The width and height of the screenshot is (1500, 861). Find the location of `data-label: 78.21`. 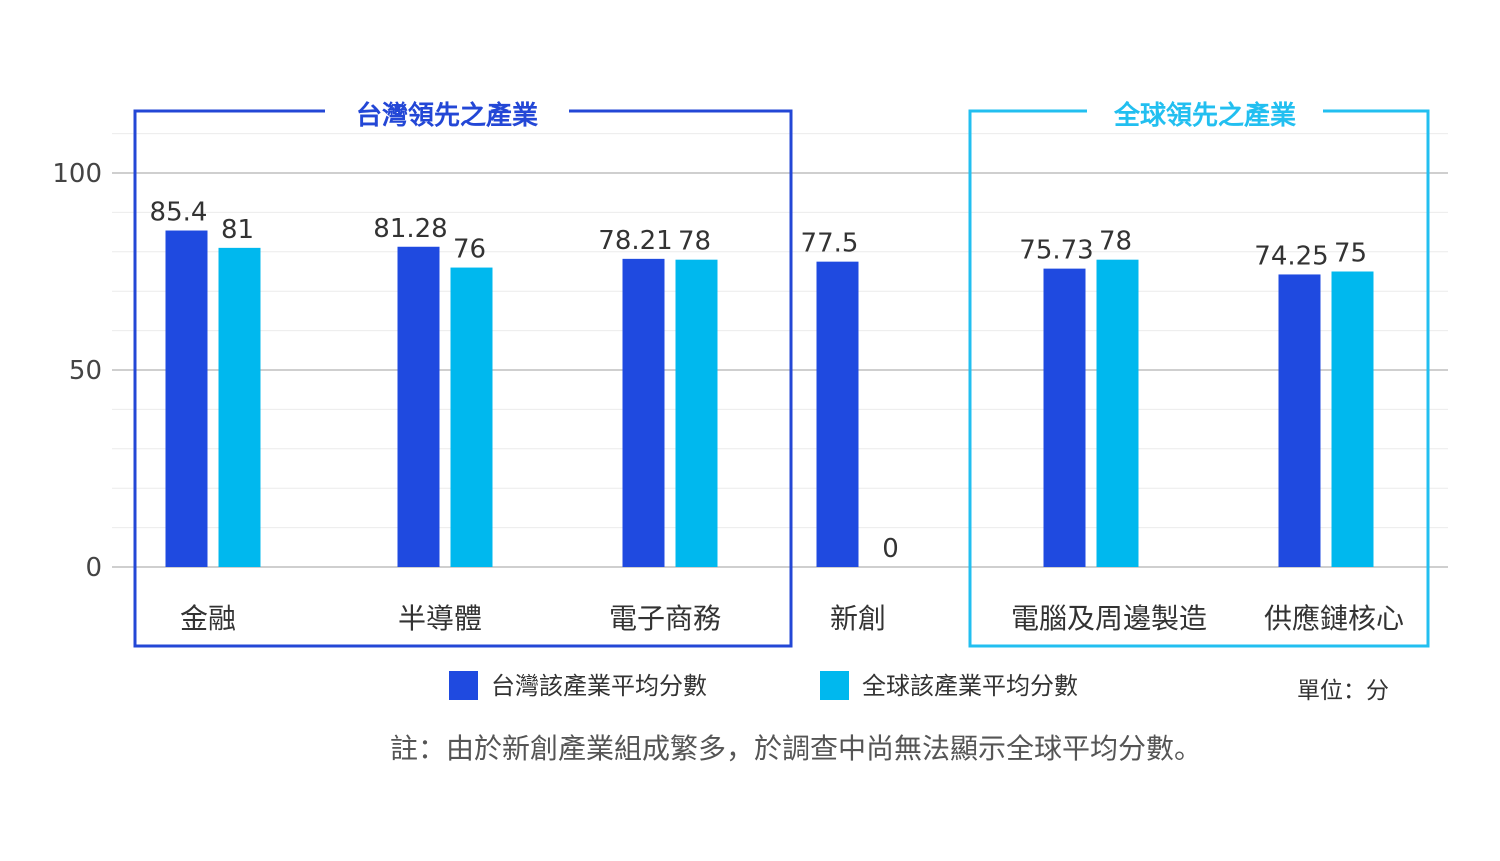

data-label: 78.21 is located at coordinates (635, 241).